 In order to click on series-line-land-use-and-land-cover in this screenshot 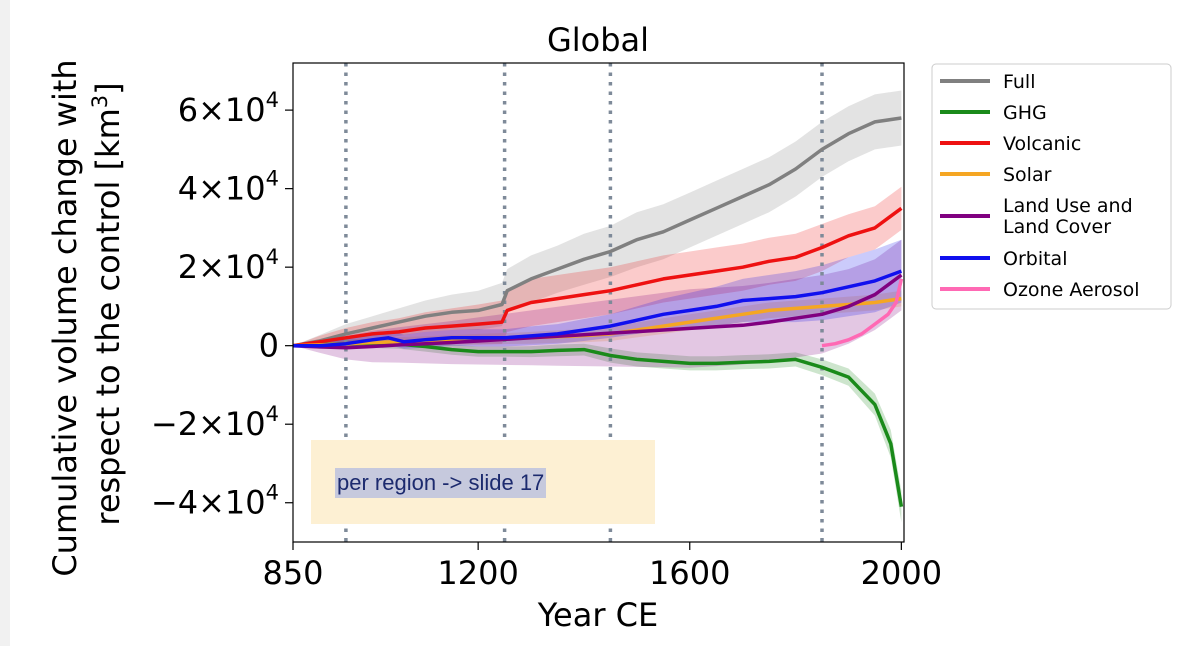, I will do `click(597, 311)`.